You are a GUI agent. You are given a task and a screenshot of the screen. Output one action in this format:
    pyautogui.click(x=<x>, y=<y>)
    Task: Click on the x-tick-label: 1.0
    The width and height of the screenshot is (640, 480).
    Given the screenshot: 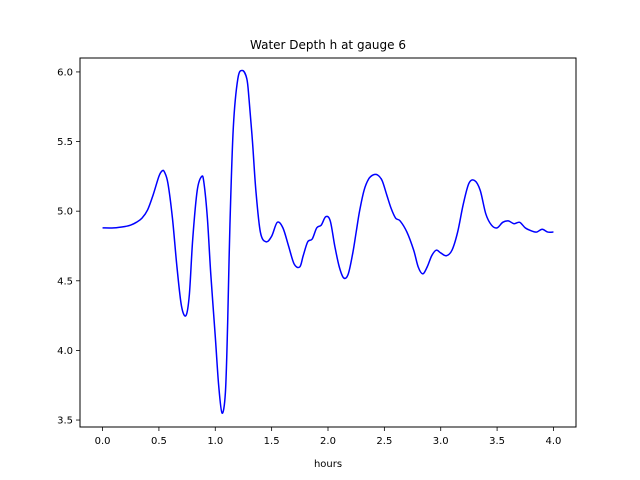 What is the action you would take?
    pyautogui.click(x=215, y=441)
    